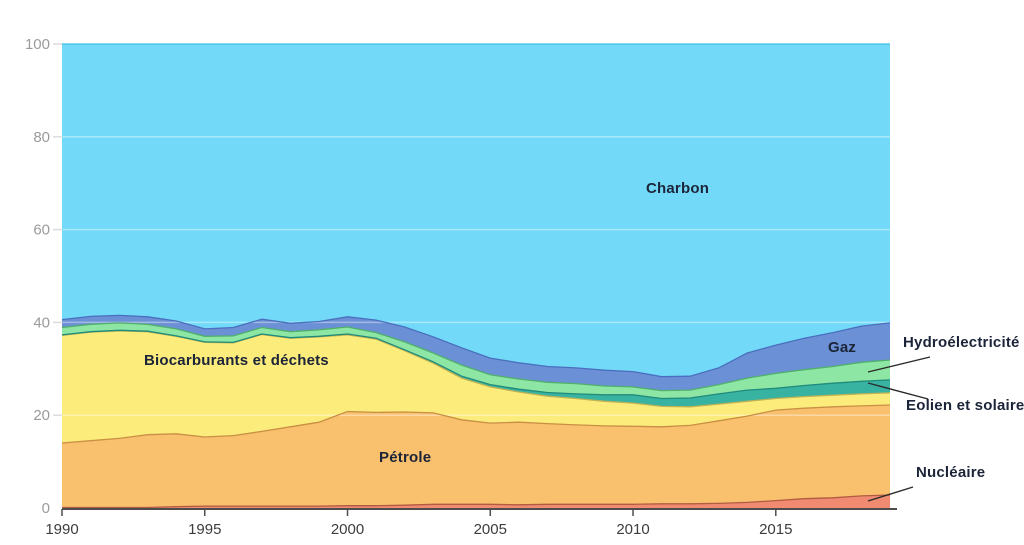  What do you see at coordinates (951, 472) in the screenshot?
I see `annotation-label-nucleaire: Nucléaire` at bounding box center [951, 472].